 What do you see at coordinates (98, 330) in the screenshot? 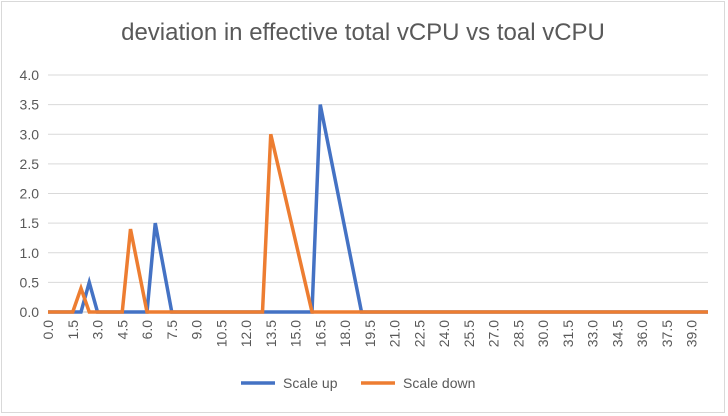
I see `x-tick-label: 3.0` at bounding box center [98, 330].